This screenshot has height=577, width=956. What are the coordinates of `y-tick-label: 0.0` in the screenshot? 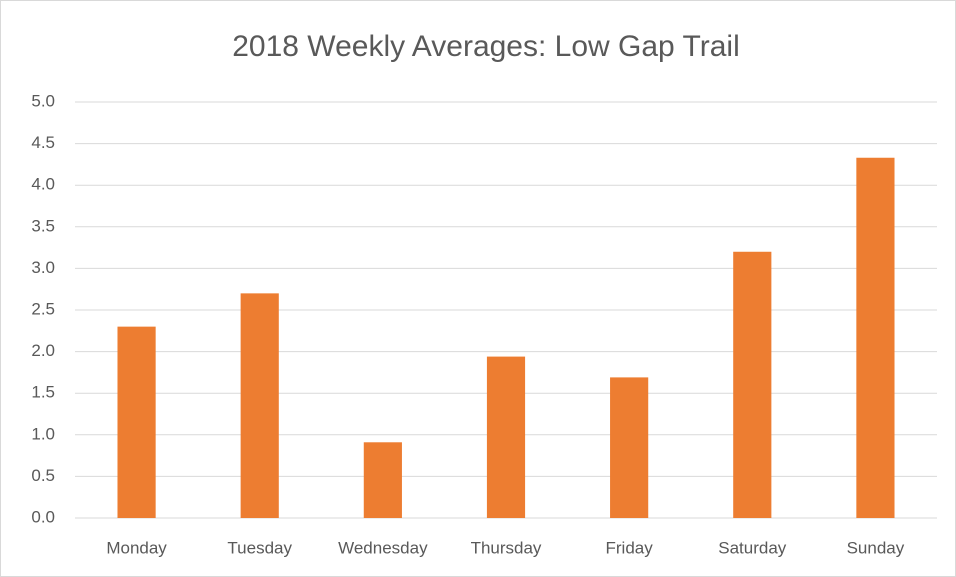 It's located at (43, 516).